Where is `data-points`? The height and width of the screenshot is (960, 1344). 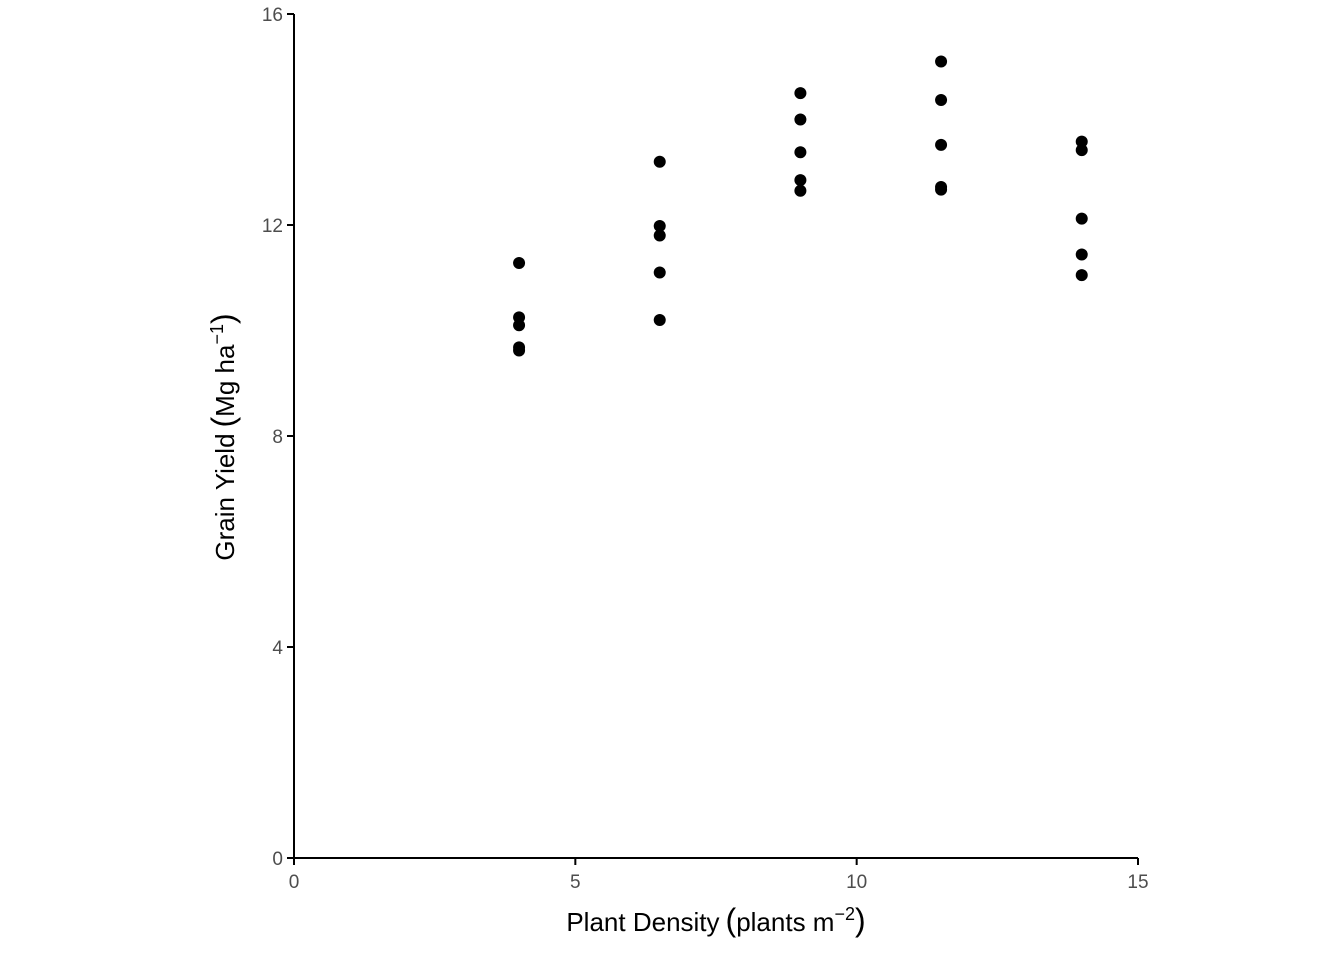 data-points is located at coordinates (800, 206).